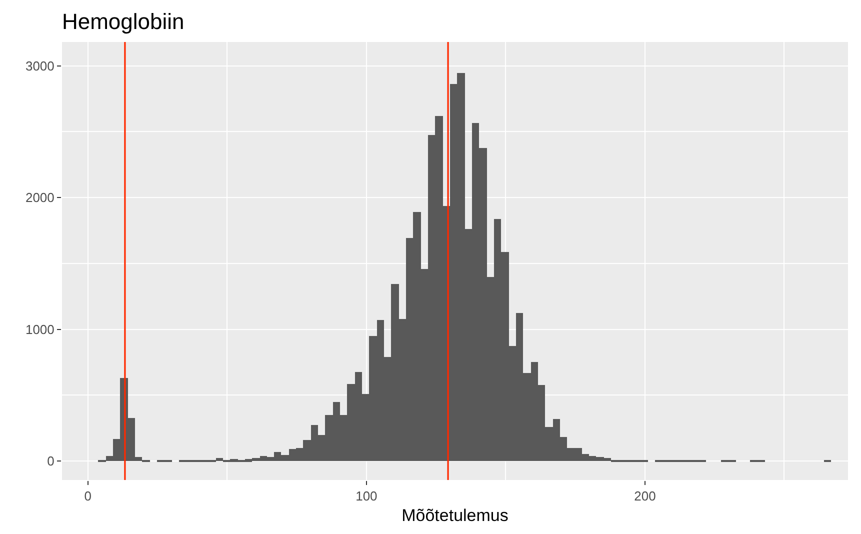 The image size is (861, 534). I want to click on x-tick-label: 200, so click(645, 496).